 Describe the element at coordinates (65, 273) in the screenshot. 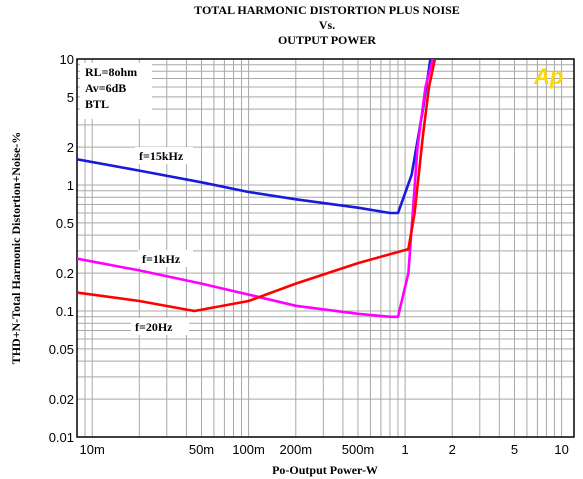

I see `y-tick-label: 0.2` at that location.